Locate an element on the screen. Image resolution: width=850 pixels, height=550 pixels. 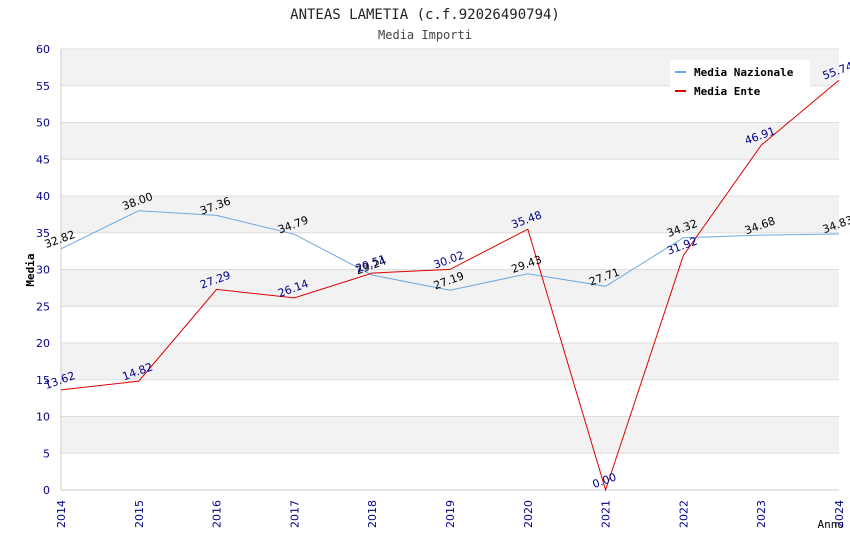
legend-entry: Media Nazionale is located at coordinates (744, 72).